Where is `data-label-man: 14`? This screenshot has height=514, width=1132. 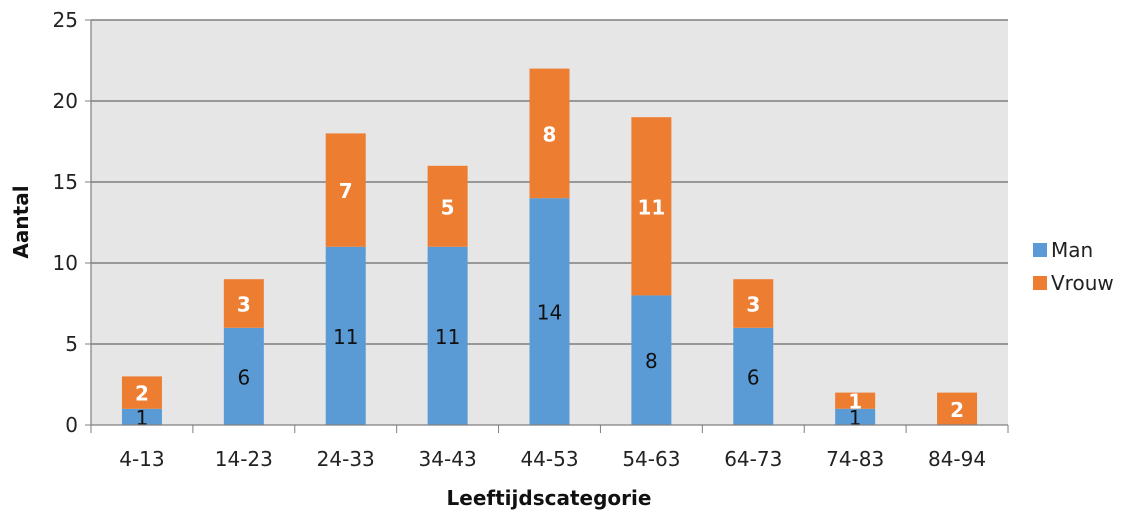
data-label-man: 14 is located at coordinates (549, 313).